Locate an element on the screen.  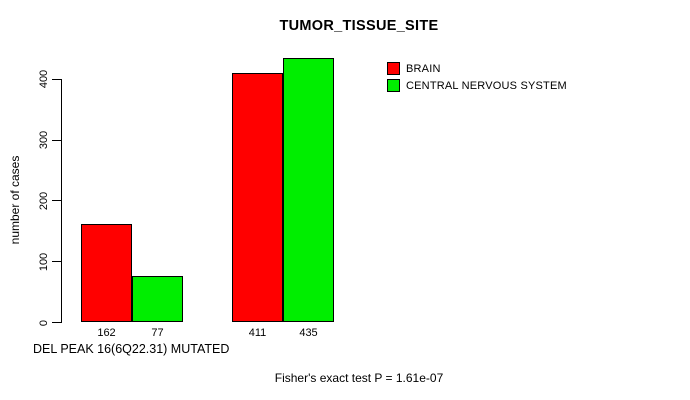
chart-title: TUMOR_TISSUE_SITE is located at coordinates (359, 26).